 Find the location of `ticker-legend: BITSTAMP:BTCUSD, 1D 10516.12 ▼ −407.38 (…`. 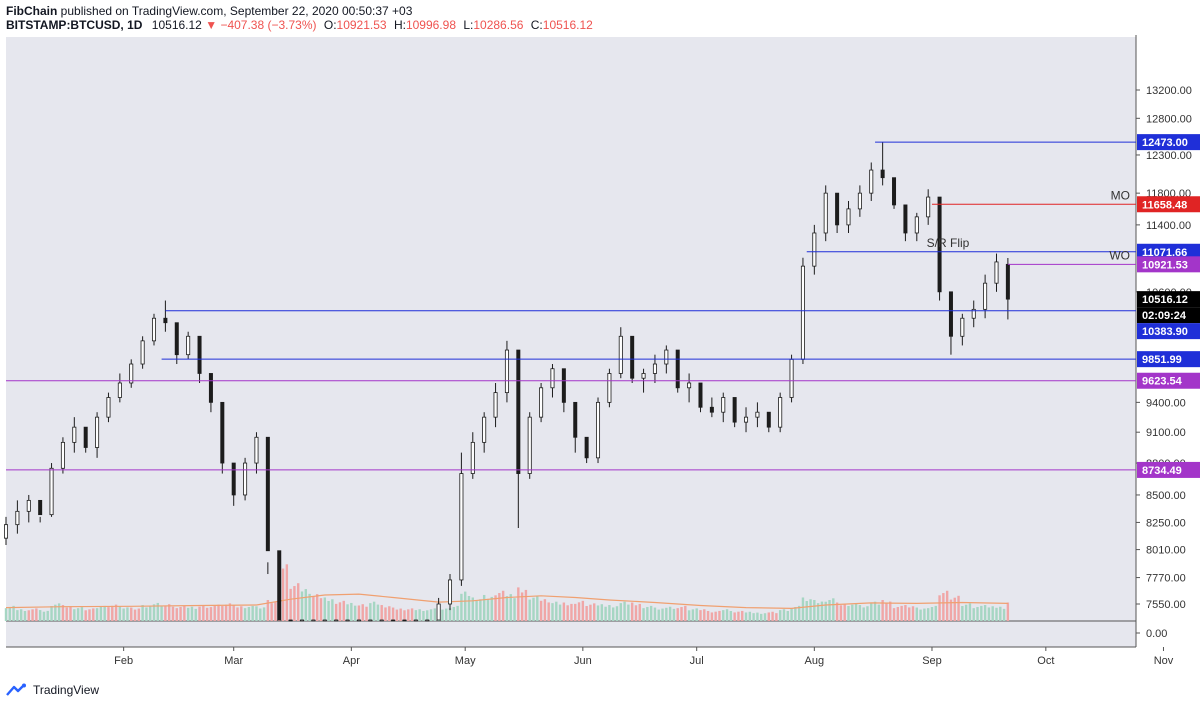

ticker-legend: BITSTAMP:BTCUSD, 1D 10516.12 ▼ −407.38 (… is located at coordinates (299, 26).